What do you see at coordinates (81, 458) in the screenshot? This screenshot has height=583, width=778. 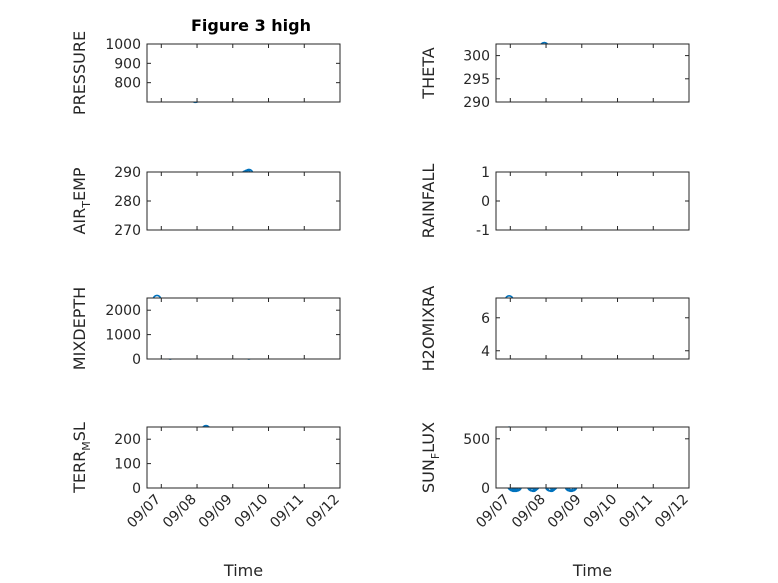 I see `y-axis-label: TERRMSL` at bounding box center [81, 458].